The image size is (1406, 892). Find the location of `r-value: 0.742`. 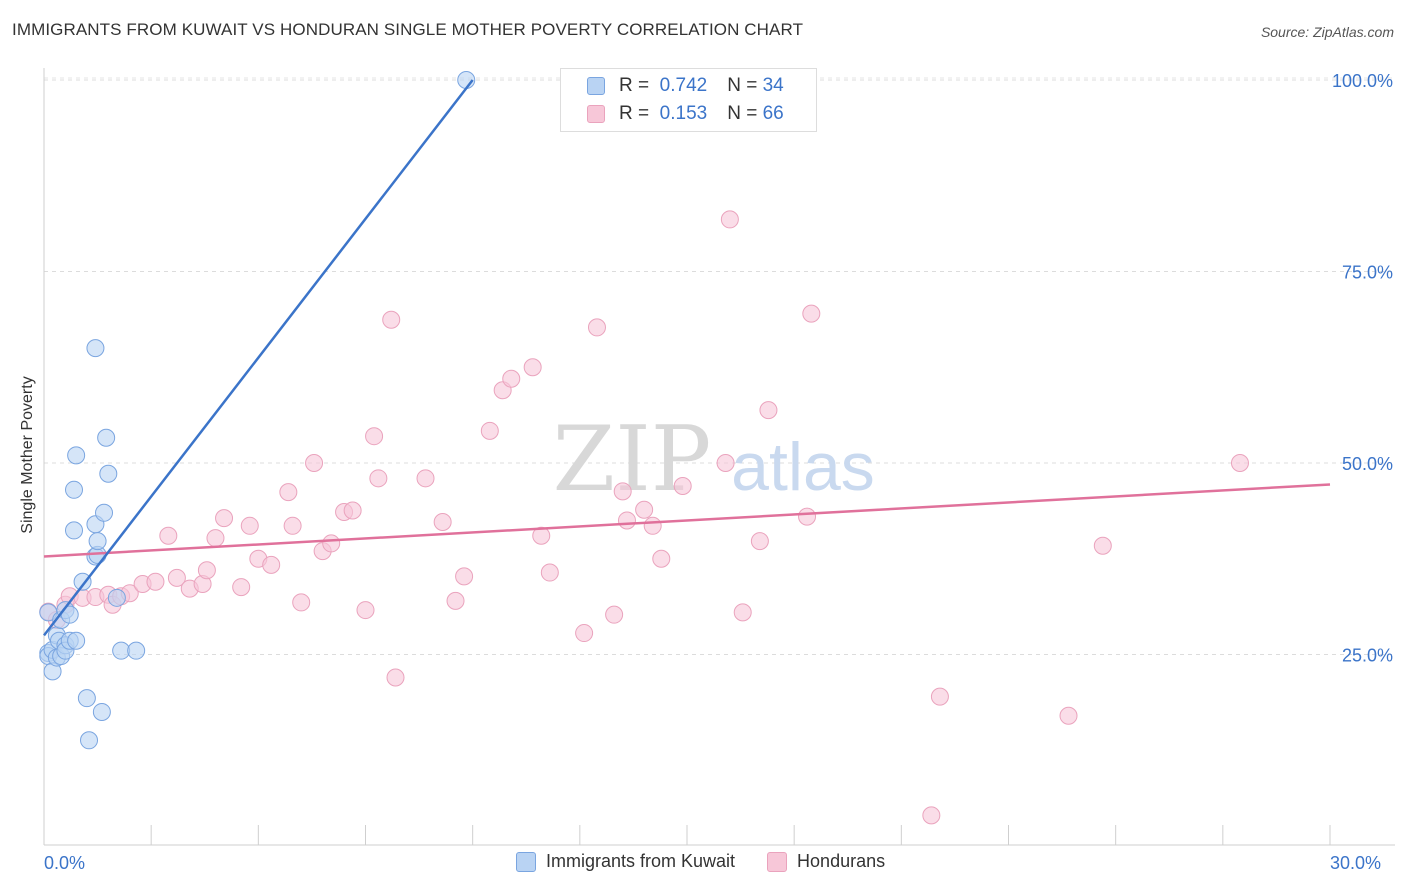

r-value: 0.742 is located at coordinates (683, 85).